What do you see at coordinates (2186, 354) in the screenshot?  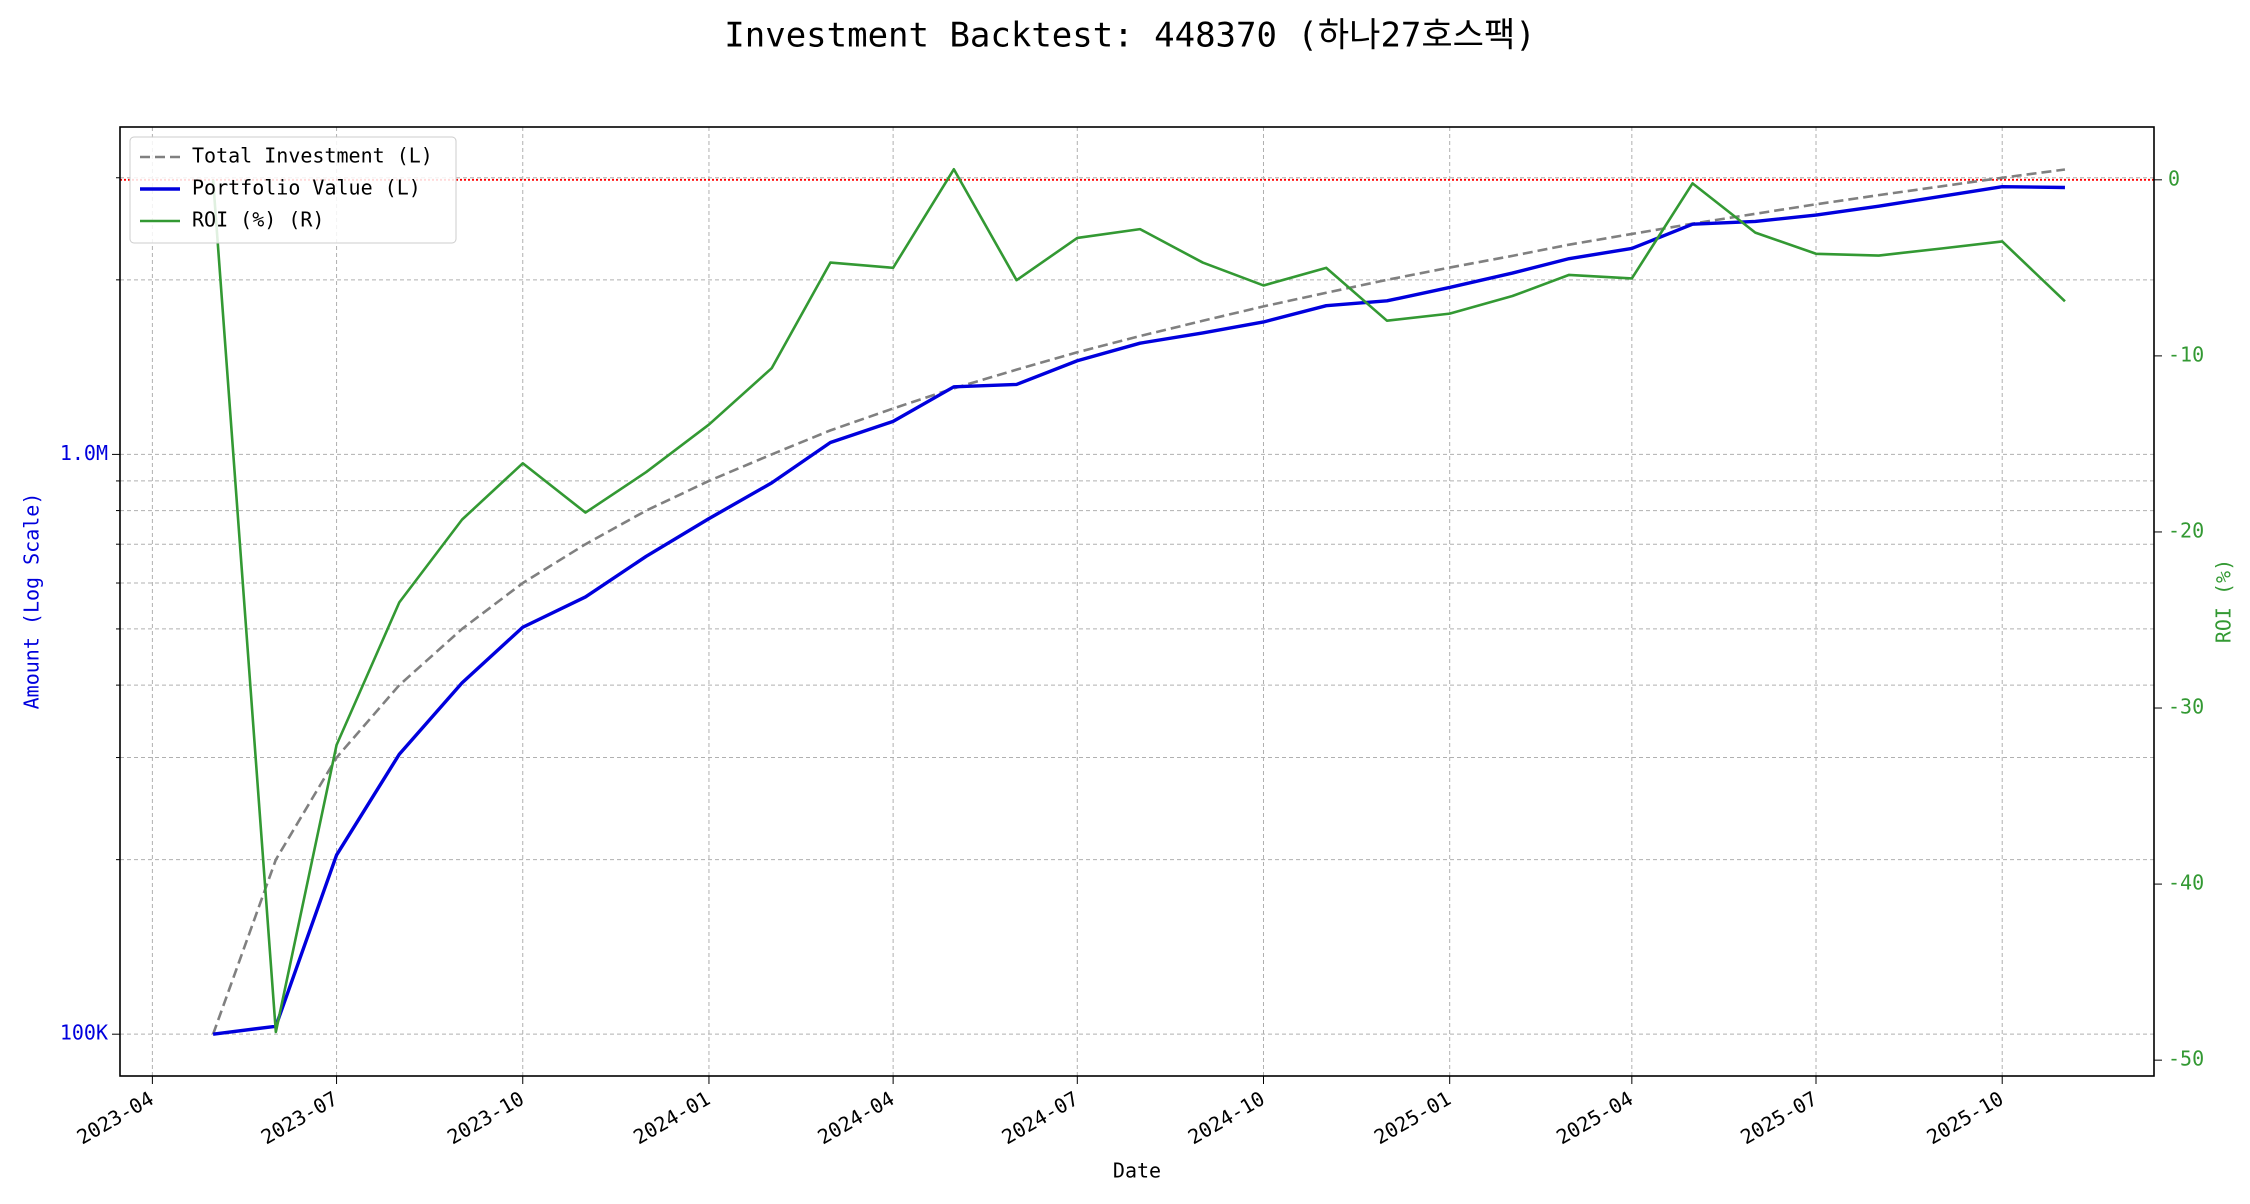 I see `y2-tick-label: -10` at bounding box center [2186, 354].